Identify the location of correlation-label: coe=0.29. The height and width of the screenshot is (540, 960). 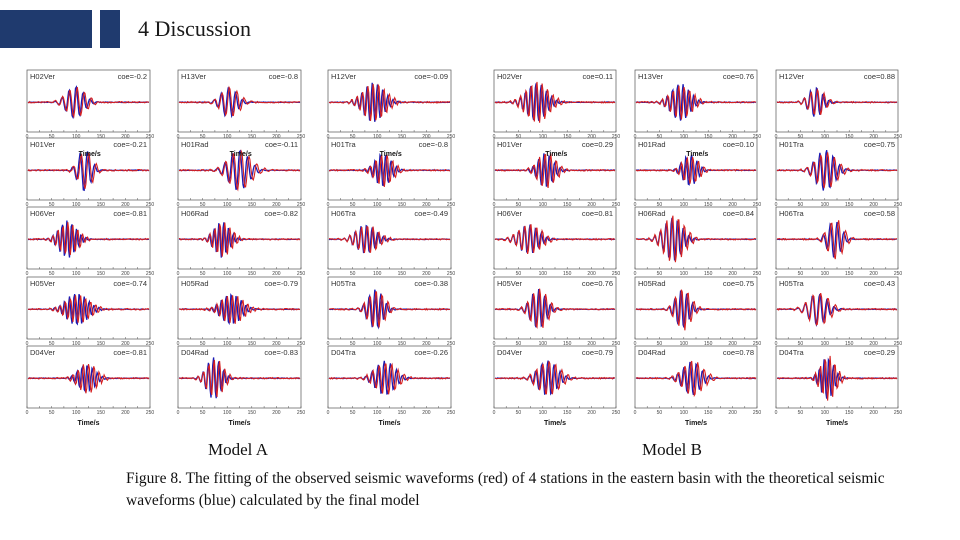
(879, 352).